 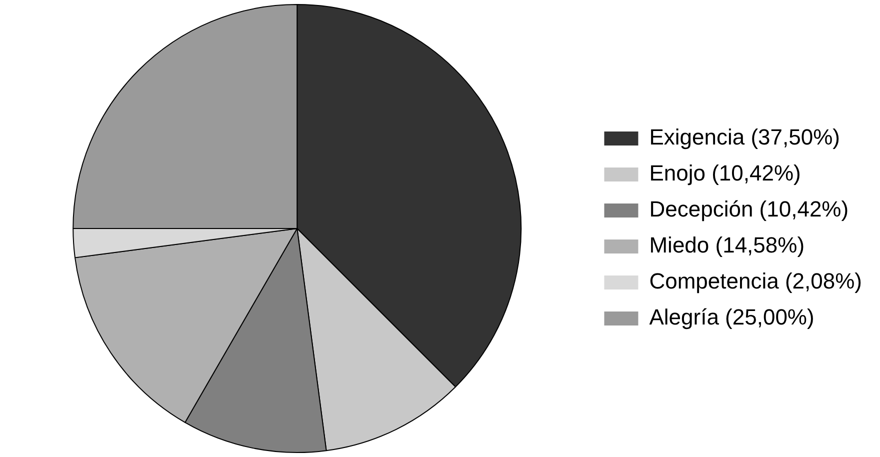 I want to click on legend-label: Enojo (10,42%), so click(x=725, y=173).